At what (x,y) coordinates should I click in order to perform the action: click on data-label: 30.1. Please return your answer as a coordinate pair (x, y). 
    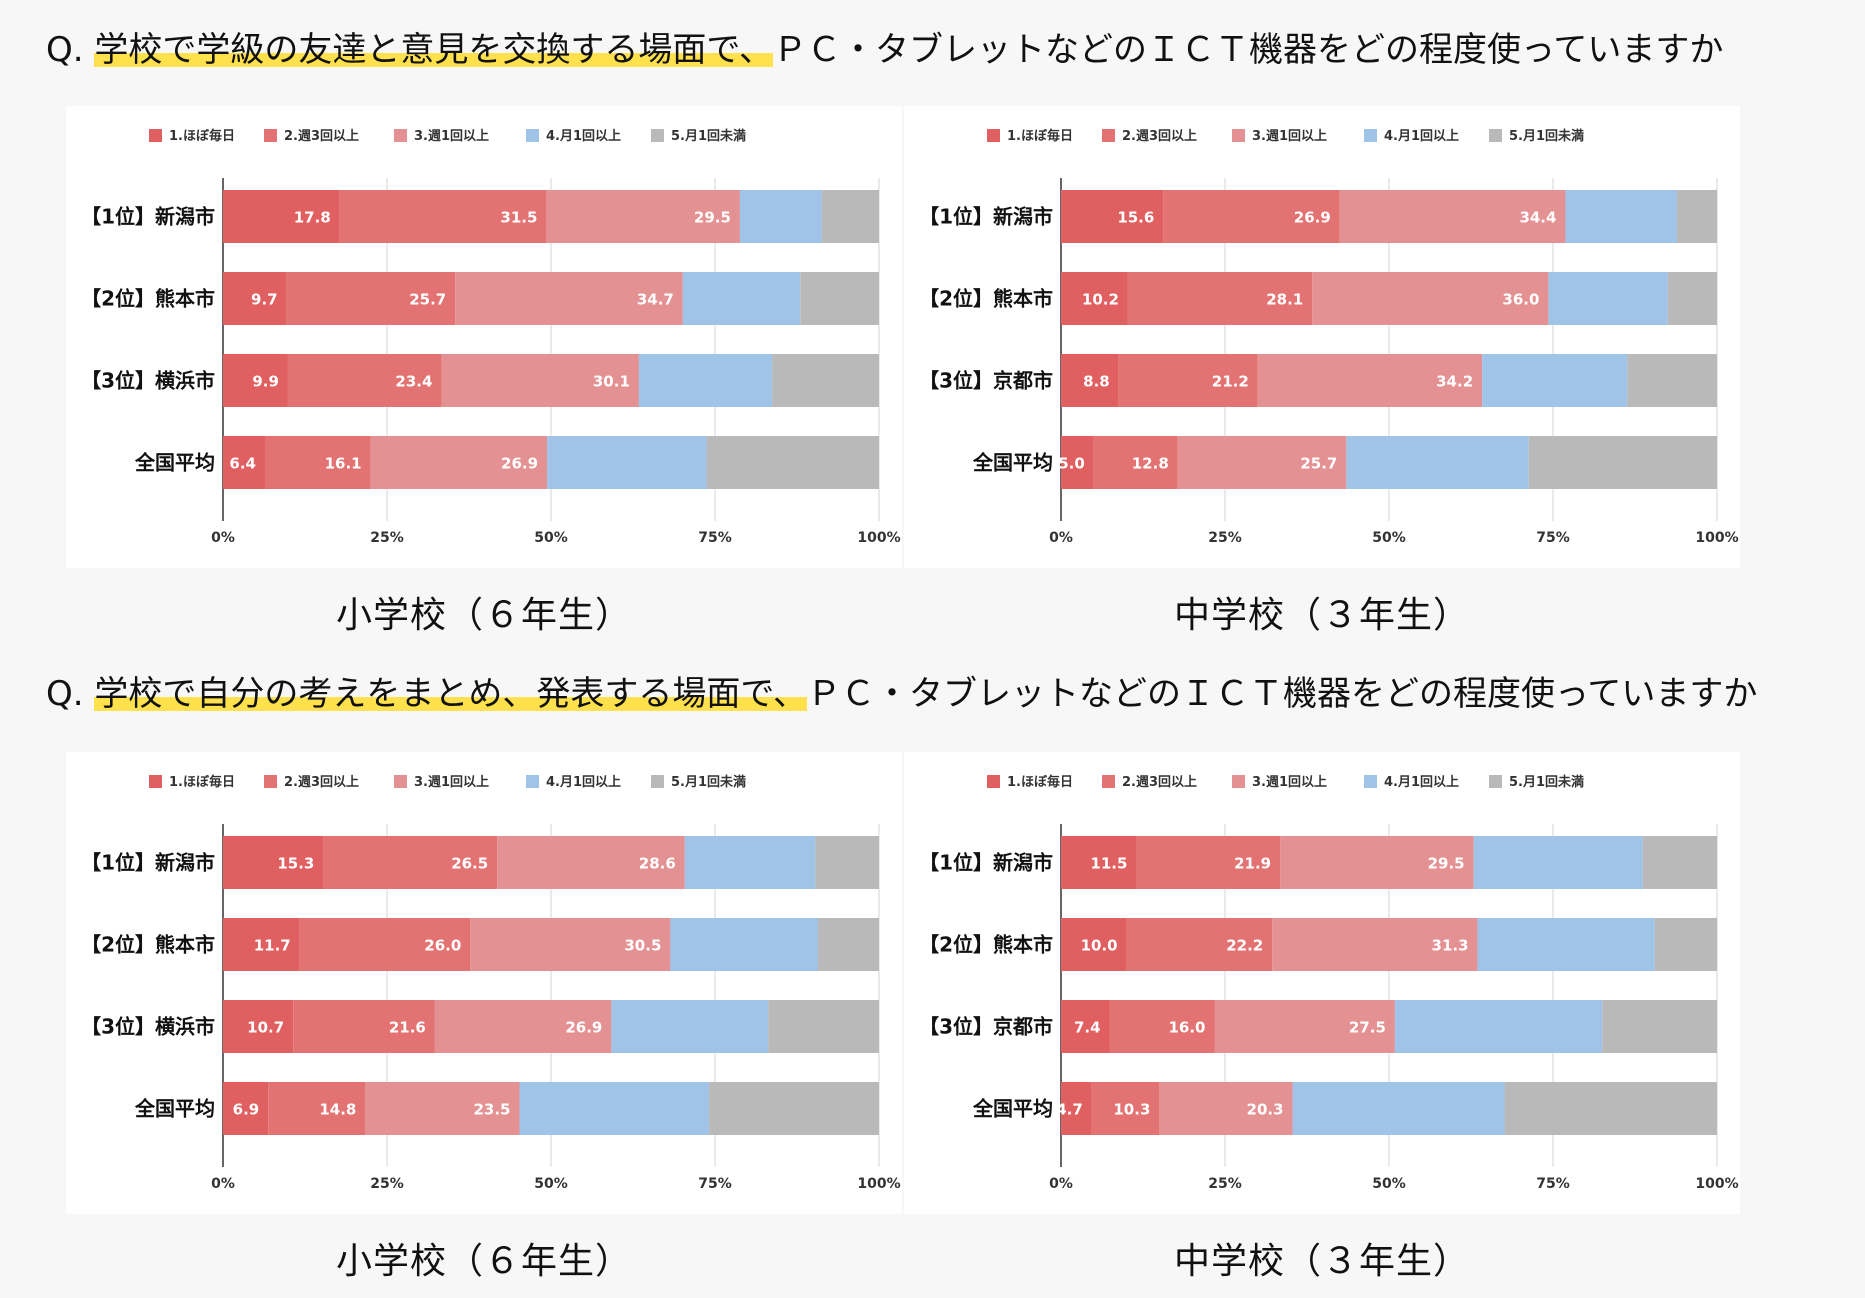
    Looking at the image, I should click on (611, 382).